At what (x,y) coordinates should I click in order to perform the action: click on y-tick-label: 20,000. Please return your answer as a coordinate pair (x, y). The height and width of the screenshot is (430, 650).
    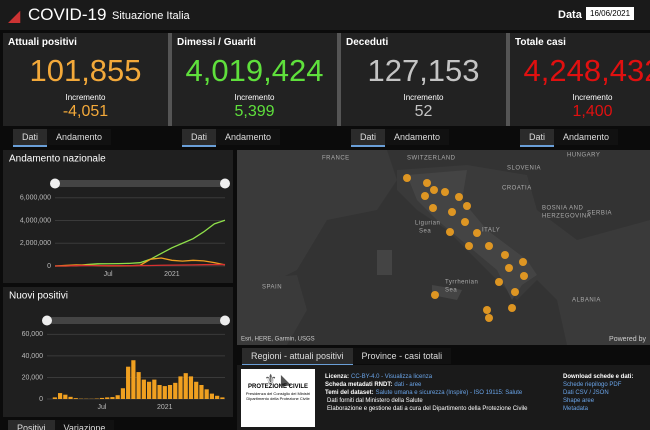
    Looking at the image, I should click on (33, 377).